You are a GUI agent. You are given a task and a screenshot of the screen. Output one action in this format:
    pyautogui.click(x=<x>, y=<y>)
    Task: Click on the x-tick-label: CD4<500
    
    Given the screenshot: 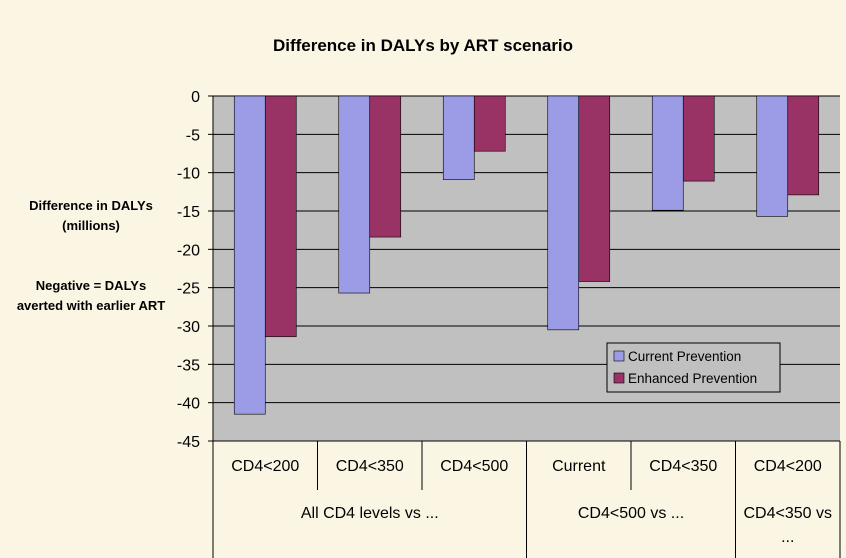 What is the action you would take?
    pyautogui.click(x=474, y=466)
    